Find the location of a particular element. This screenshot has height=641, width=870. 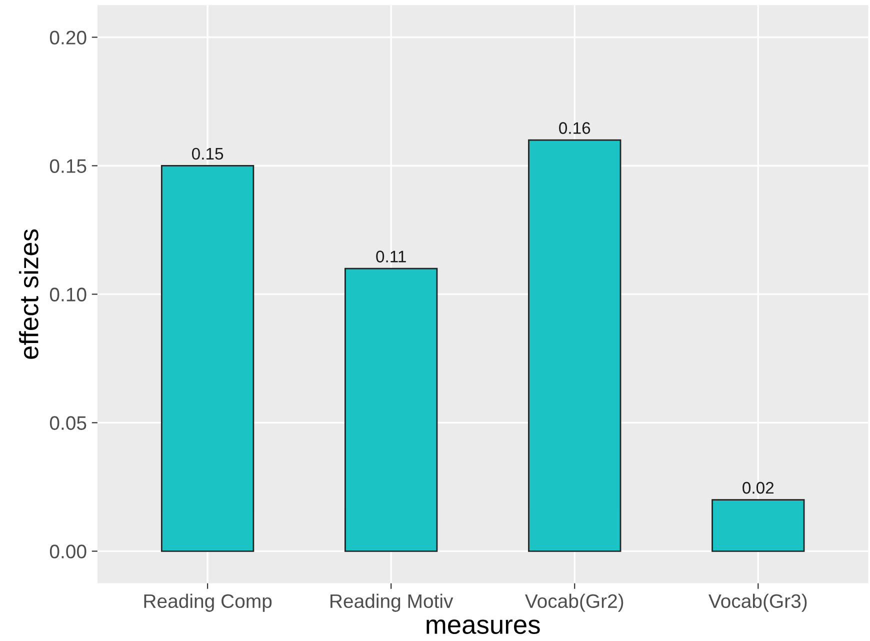

x-tick-label: Reading Motiv is located at coordinates (392, 603).